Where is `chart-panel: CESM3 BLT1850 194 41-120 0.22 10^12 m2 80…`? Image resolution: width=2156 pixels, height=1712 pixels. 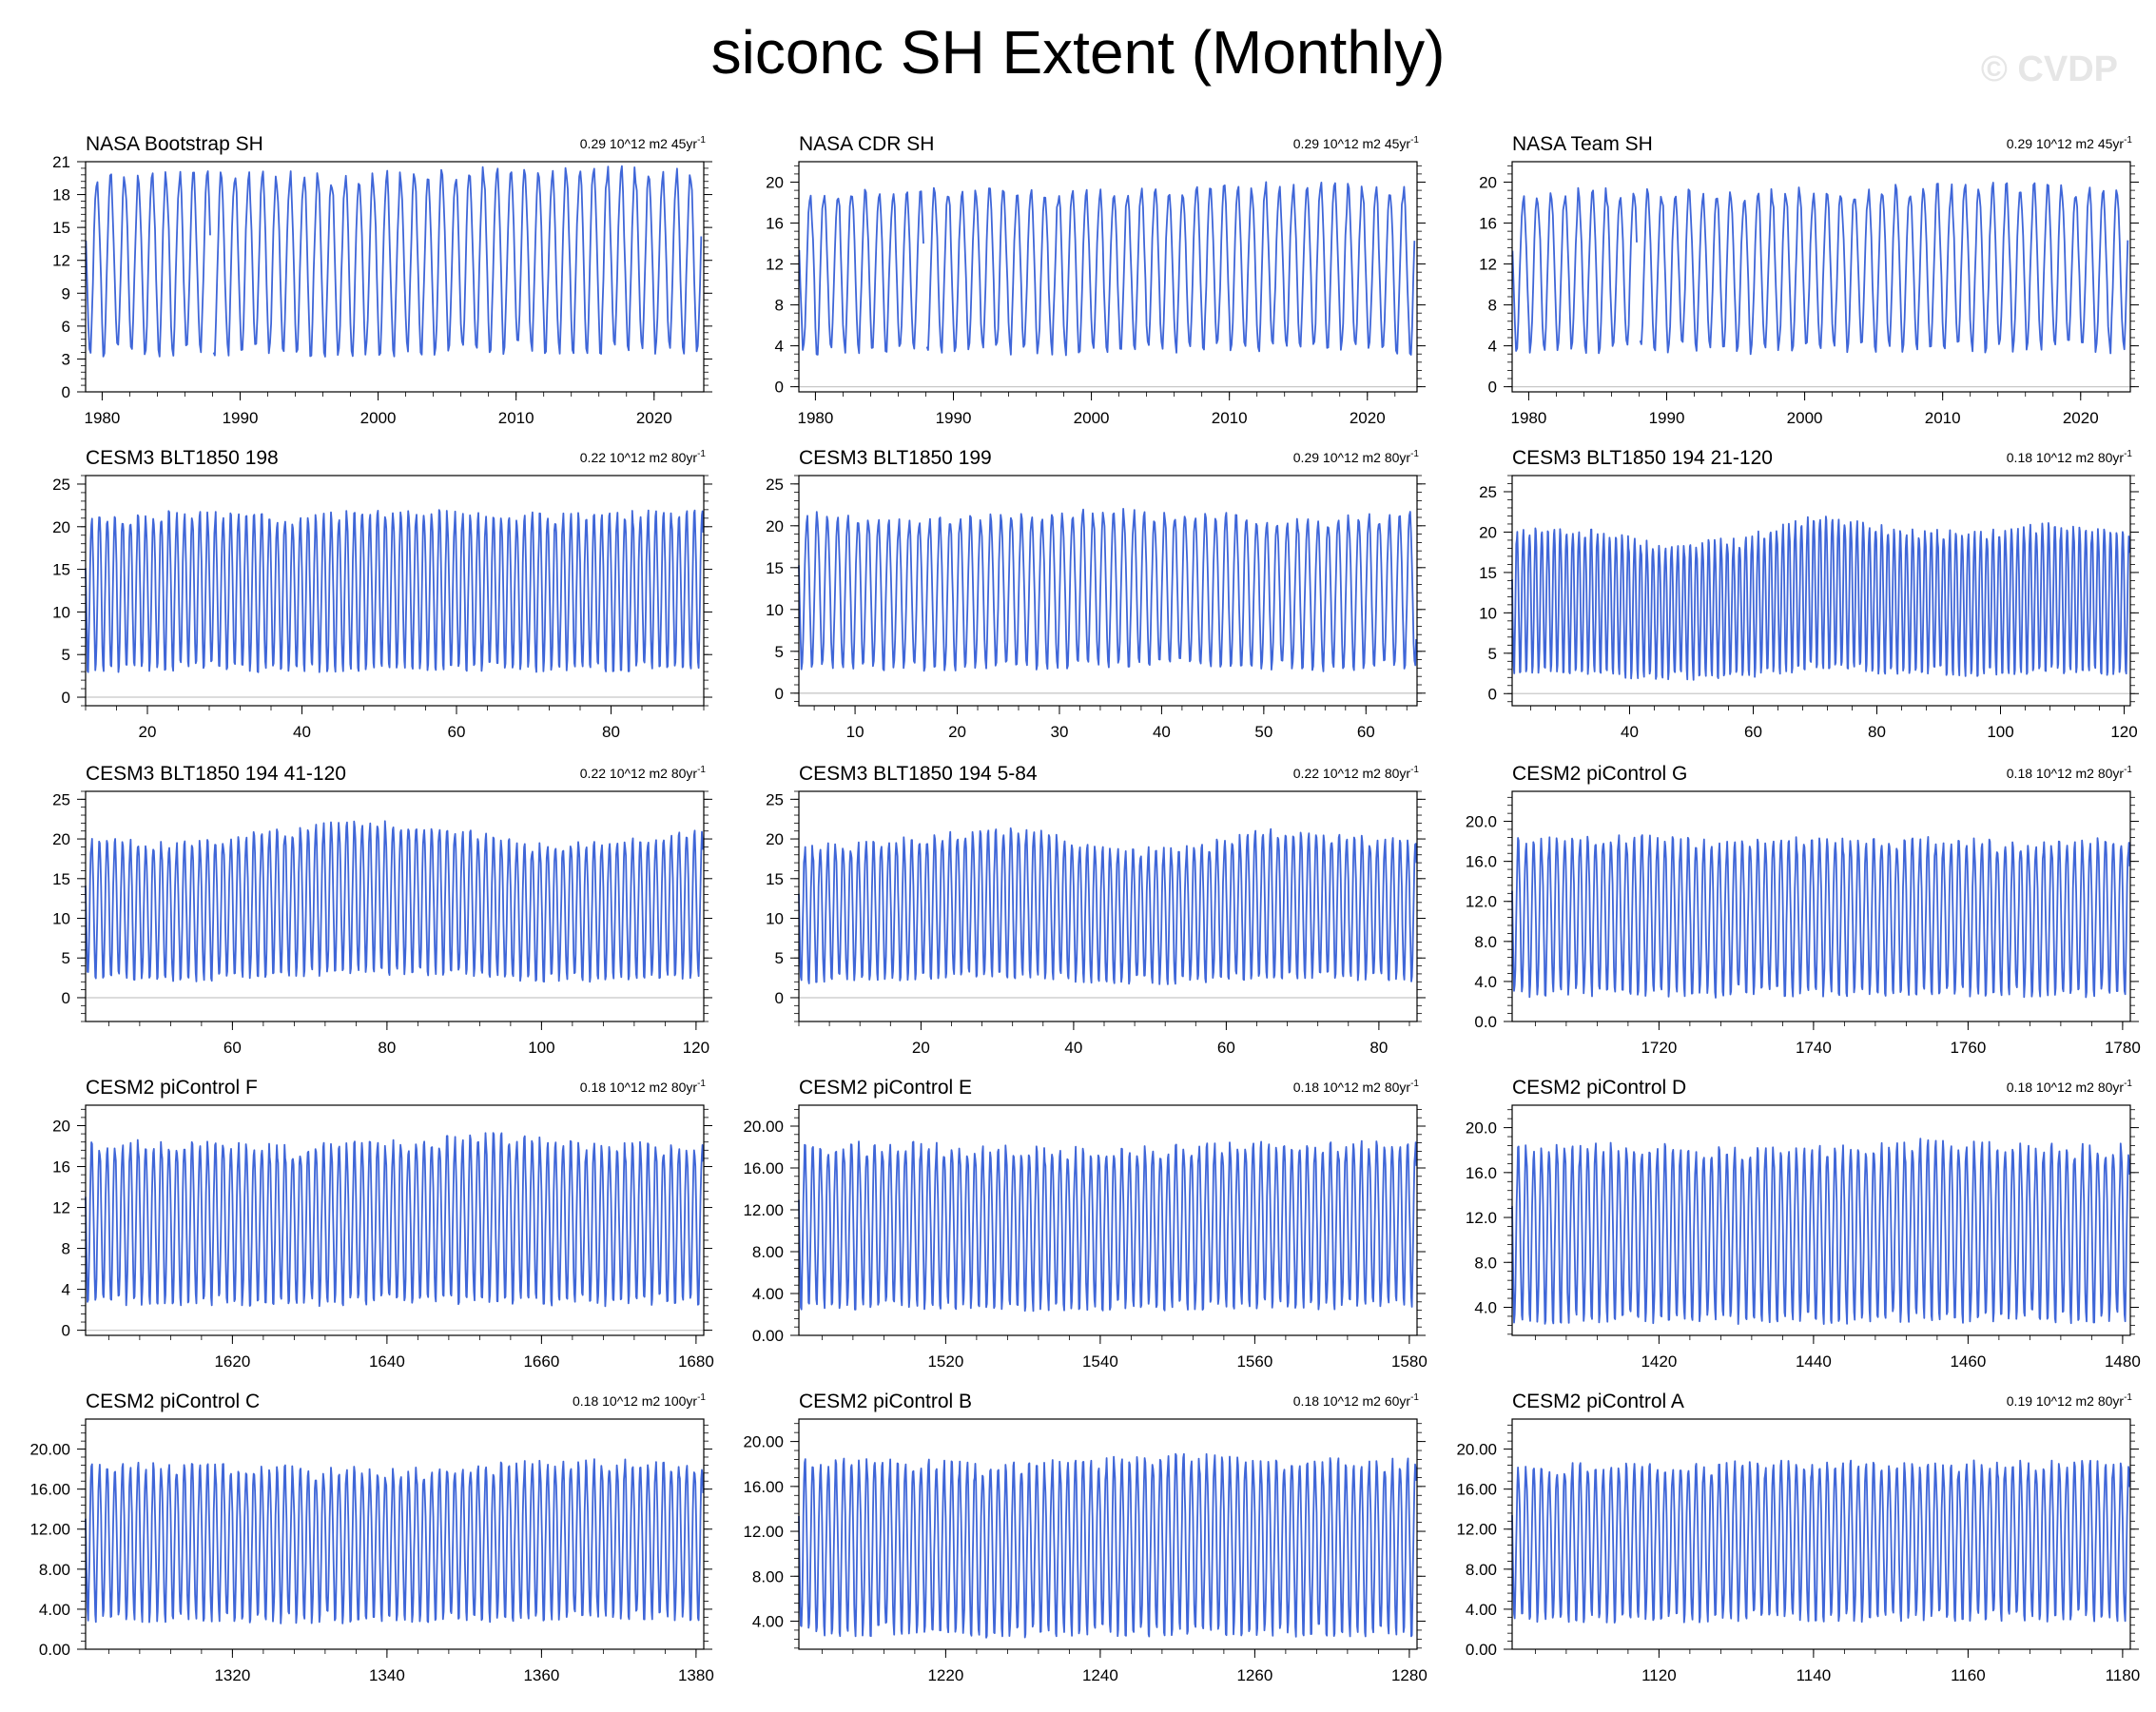 chart-panel: CESM3 BLT1850 194 41-120 0.22 10^12 m2 80… is located at coordinates (382, 910).